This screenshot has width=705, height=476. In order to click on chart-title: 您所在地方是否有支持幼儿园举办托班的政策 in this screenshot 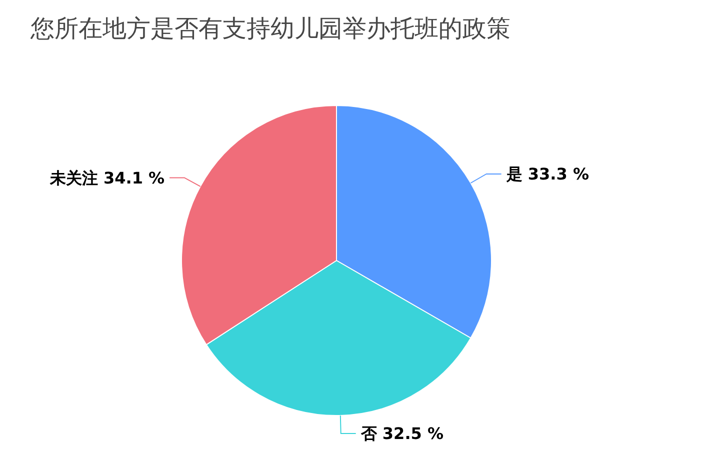, I will do `click(270, 28)`.